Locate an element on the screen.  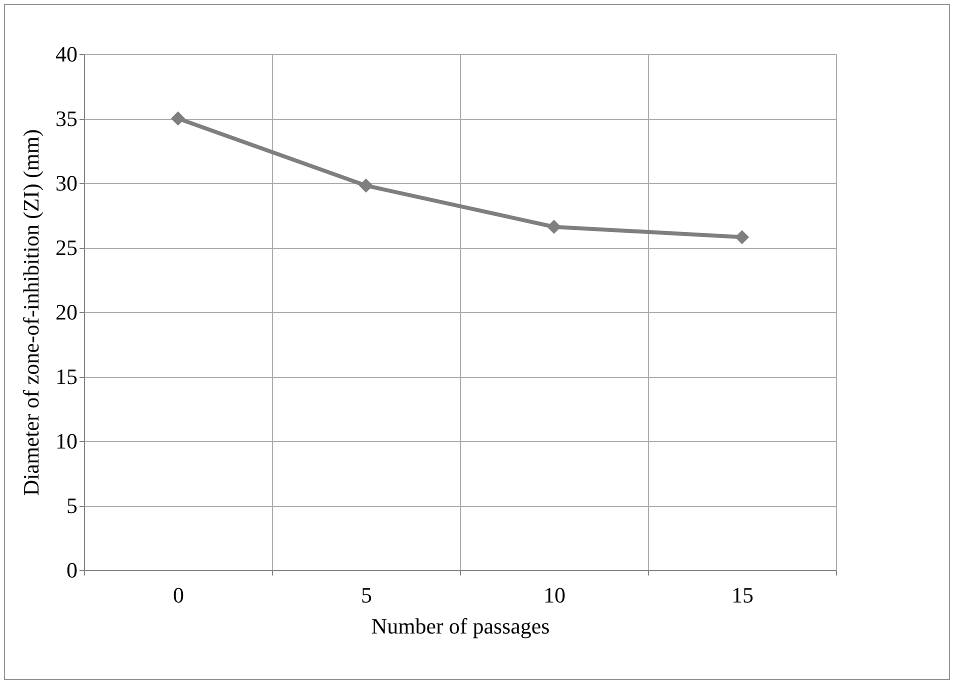
y-axis-title: Diameter of zone-of-inhibition (ZI) (mm) is located at coordinates (31, 312).